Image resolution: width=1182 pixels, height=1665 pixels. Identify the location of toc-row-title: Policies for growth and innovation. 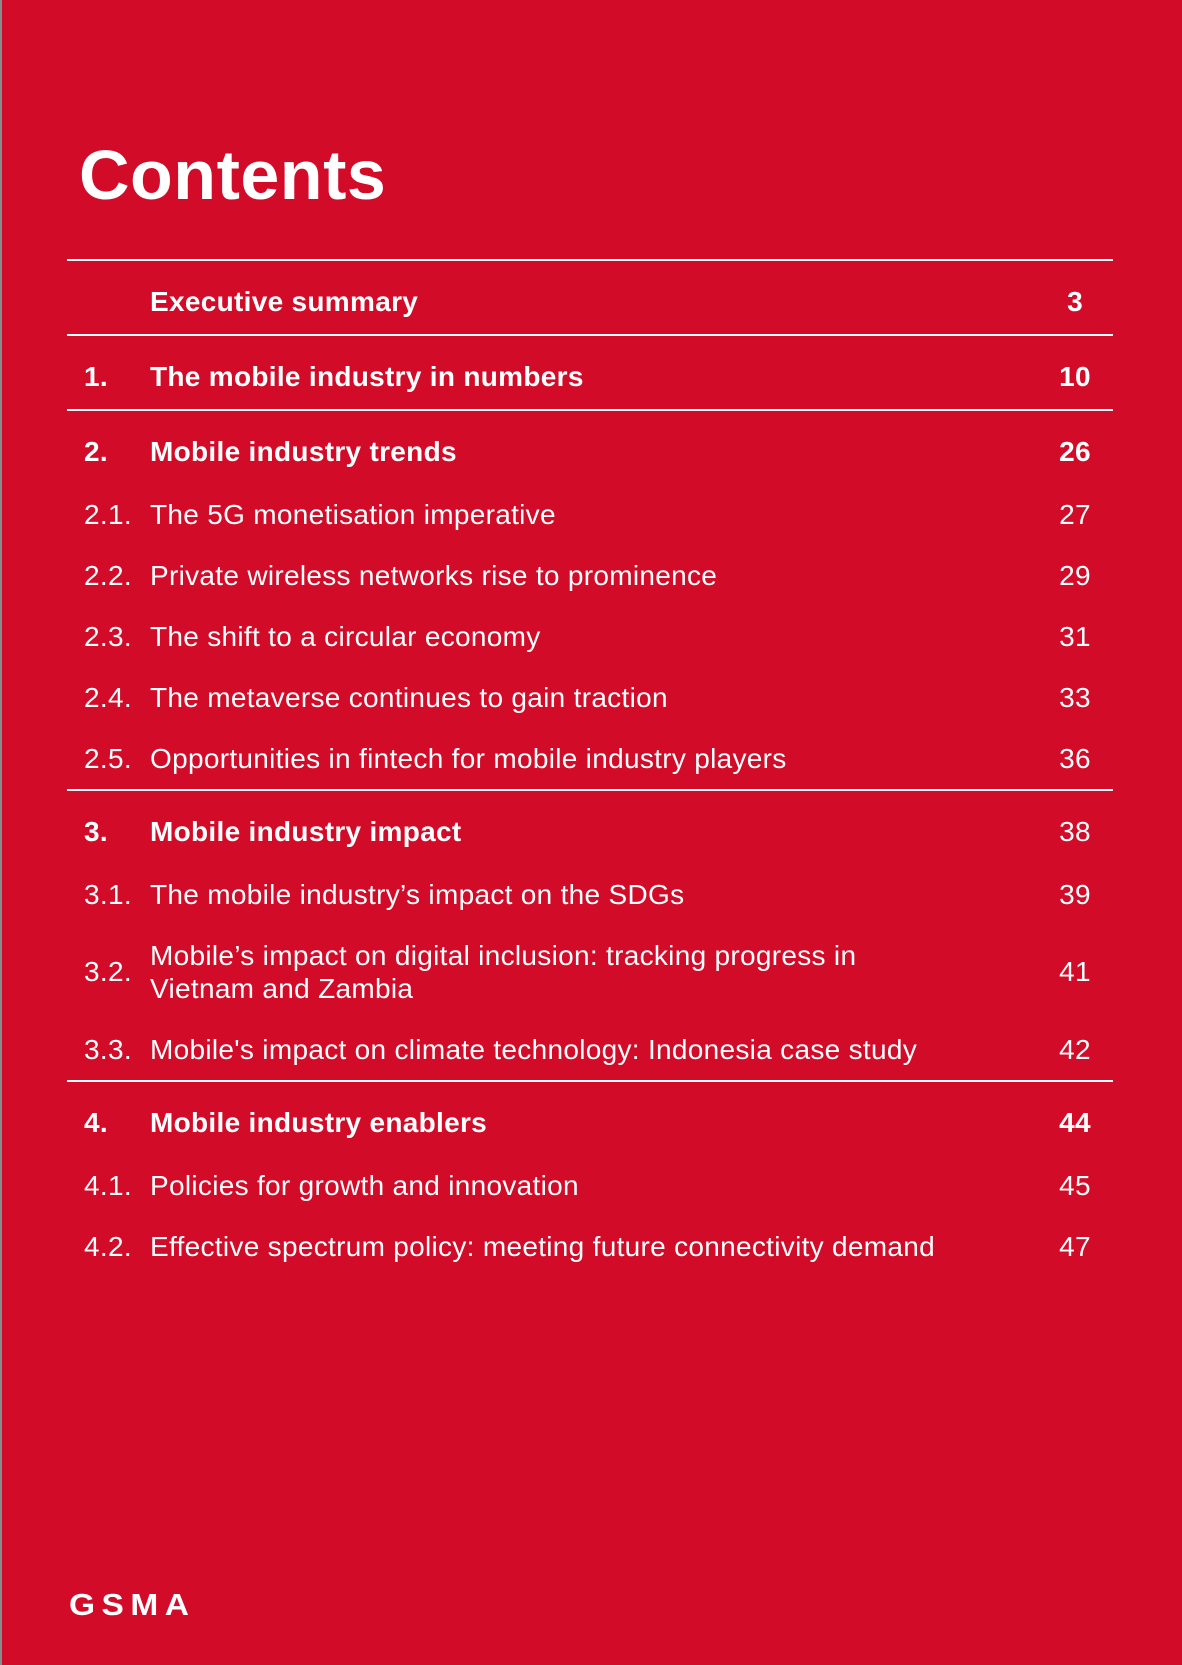
(364, 1186).